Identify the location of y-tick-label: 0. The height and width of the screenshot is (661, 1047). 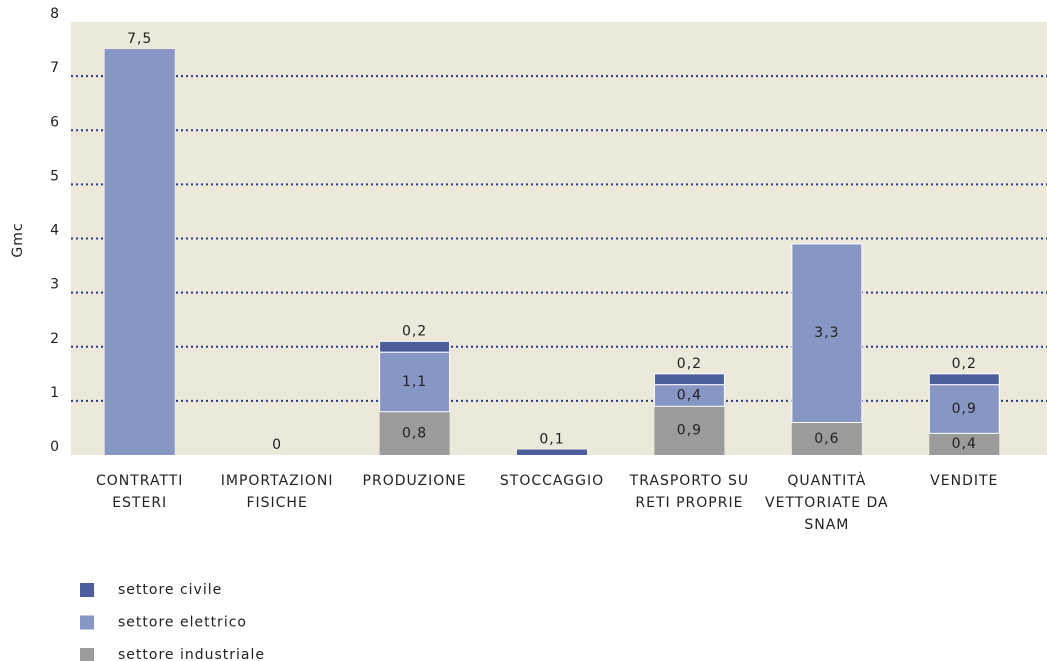
(55, 447).